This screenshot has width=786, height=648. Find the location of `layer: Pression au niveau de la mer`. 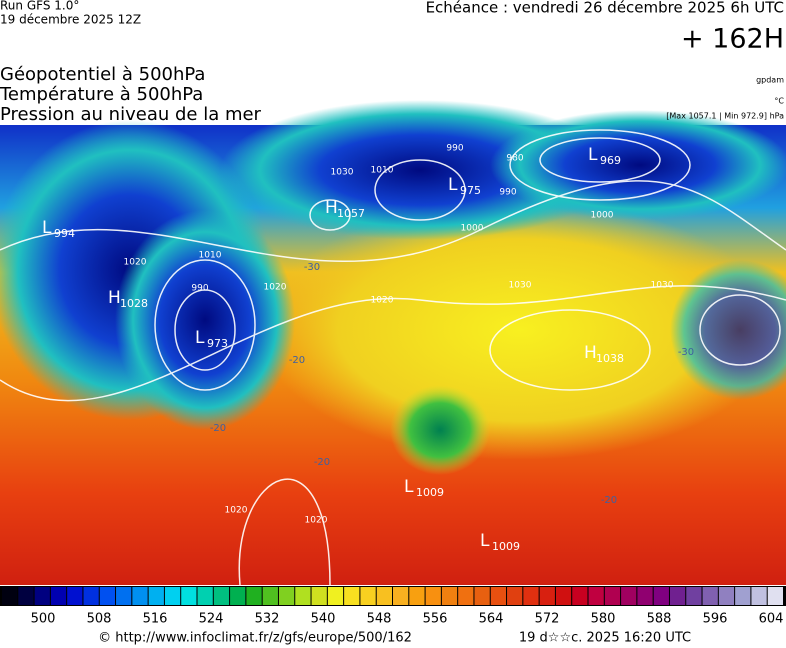

layer: Pression au niveau de la mer is located at coordinates (131, 114).